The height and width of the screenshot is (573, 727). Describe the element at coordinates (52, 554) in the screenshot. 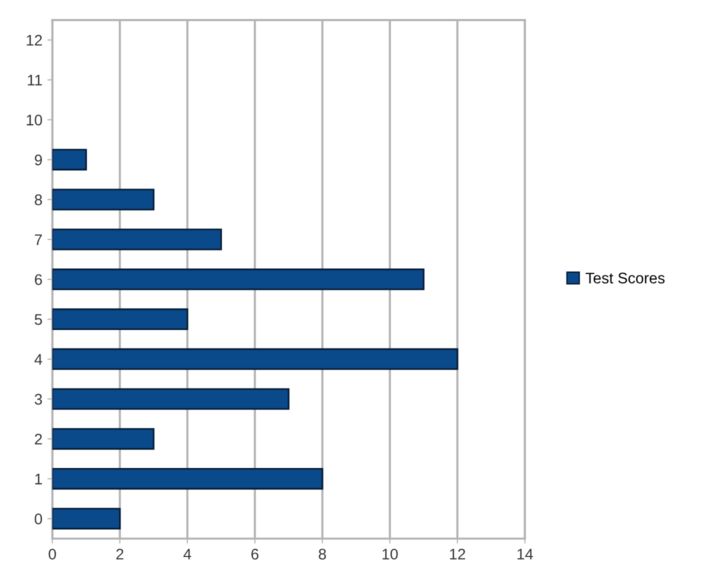

I see `x-tick-label: 0` at that location.